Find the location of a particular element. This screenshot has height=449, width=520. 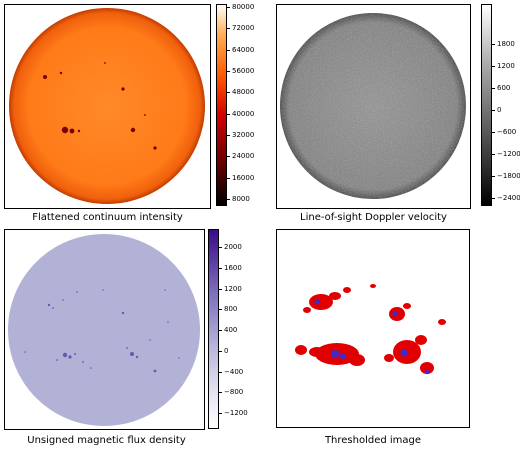

doppler-caption: Line-of-sight Doppler velocity is located at coordinates (373, 217).